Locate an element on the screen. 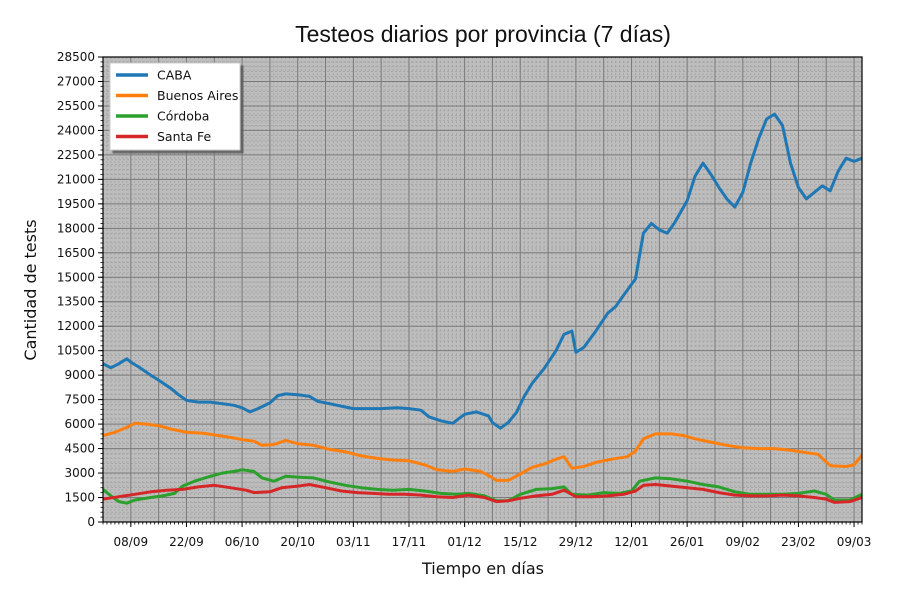 Image resolution: width=900 pixels, height=604 pixels. y-tick-label: 18000 is located at coordinates (76, 228).